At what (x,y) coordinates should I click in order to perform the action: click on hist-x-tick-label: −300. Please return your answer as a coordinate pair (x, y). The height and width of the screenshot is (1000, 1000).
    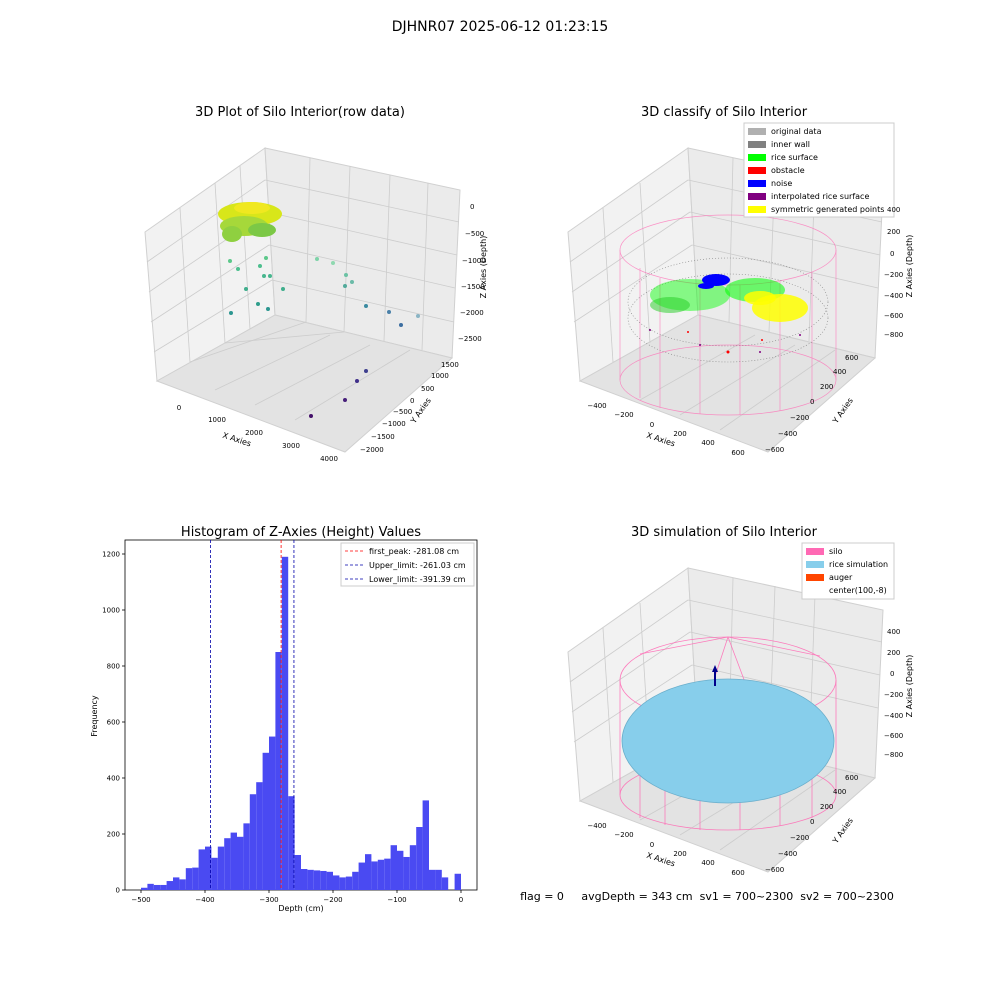
    Looking at the image, I should click on (268, 900).